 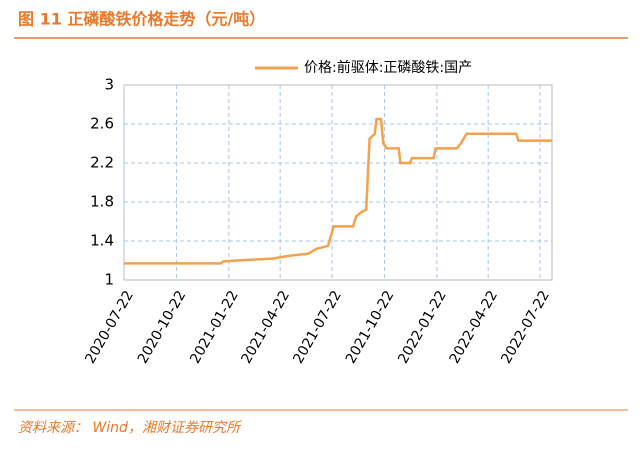 I want to click on y-tick-label: 1.4, so click(x=102, y=241).